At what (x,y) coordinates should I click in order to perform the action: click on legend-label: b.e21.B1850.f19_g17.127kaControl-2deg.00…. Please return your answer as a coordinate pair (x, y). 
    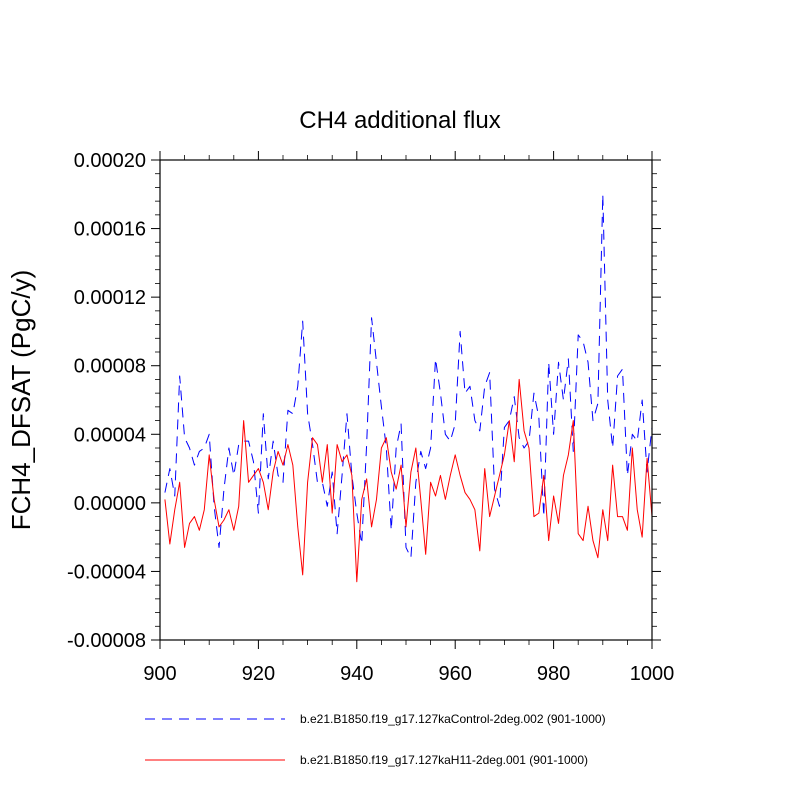
    Looking at the image, I should click on (453, 719).